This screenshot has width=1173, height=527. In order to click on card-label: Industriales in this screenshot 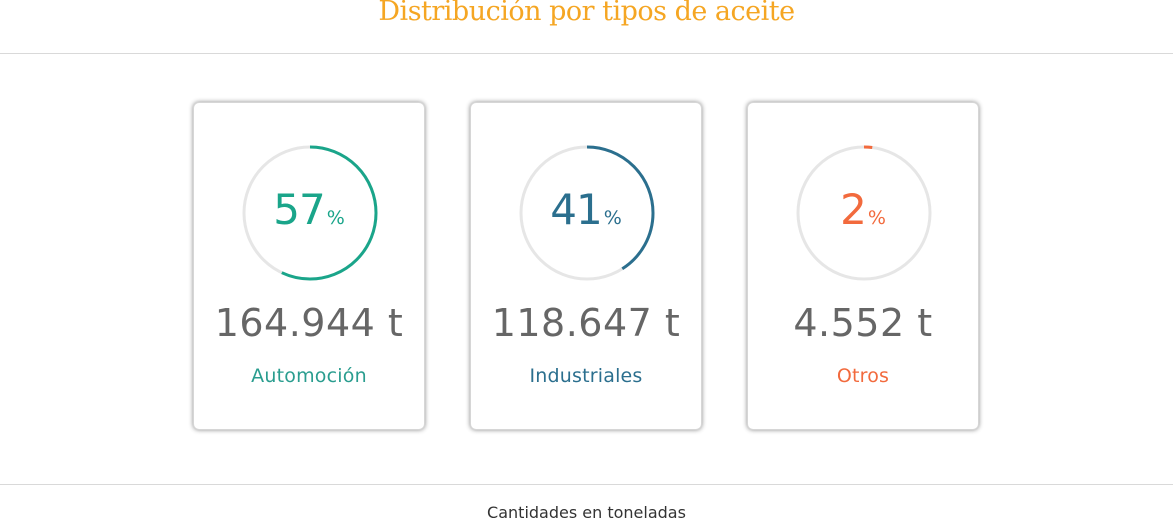, I will do `click(586, 376)`.